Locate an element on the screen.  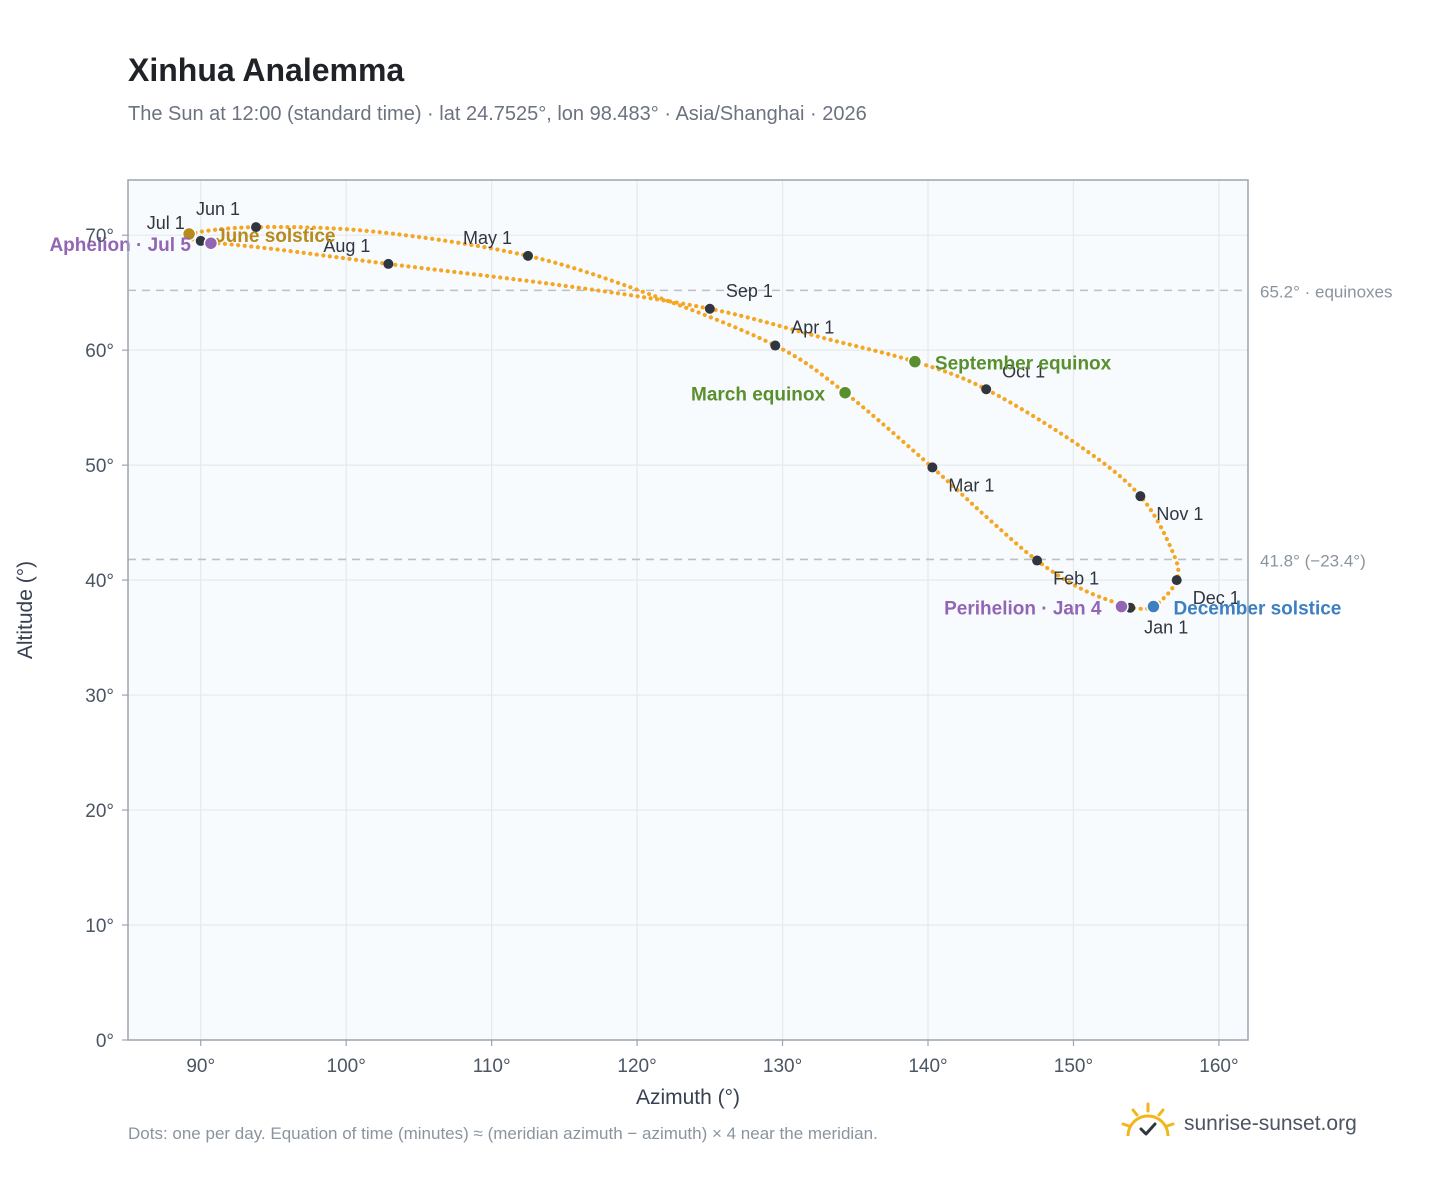
reference-line-label: 65.2° · equinoxes is located at coordinates (1326, 291).